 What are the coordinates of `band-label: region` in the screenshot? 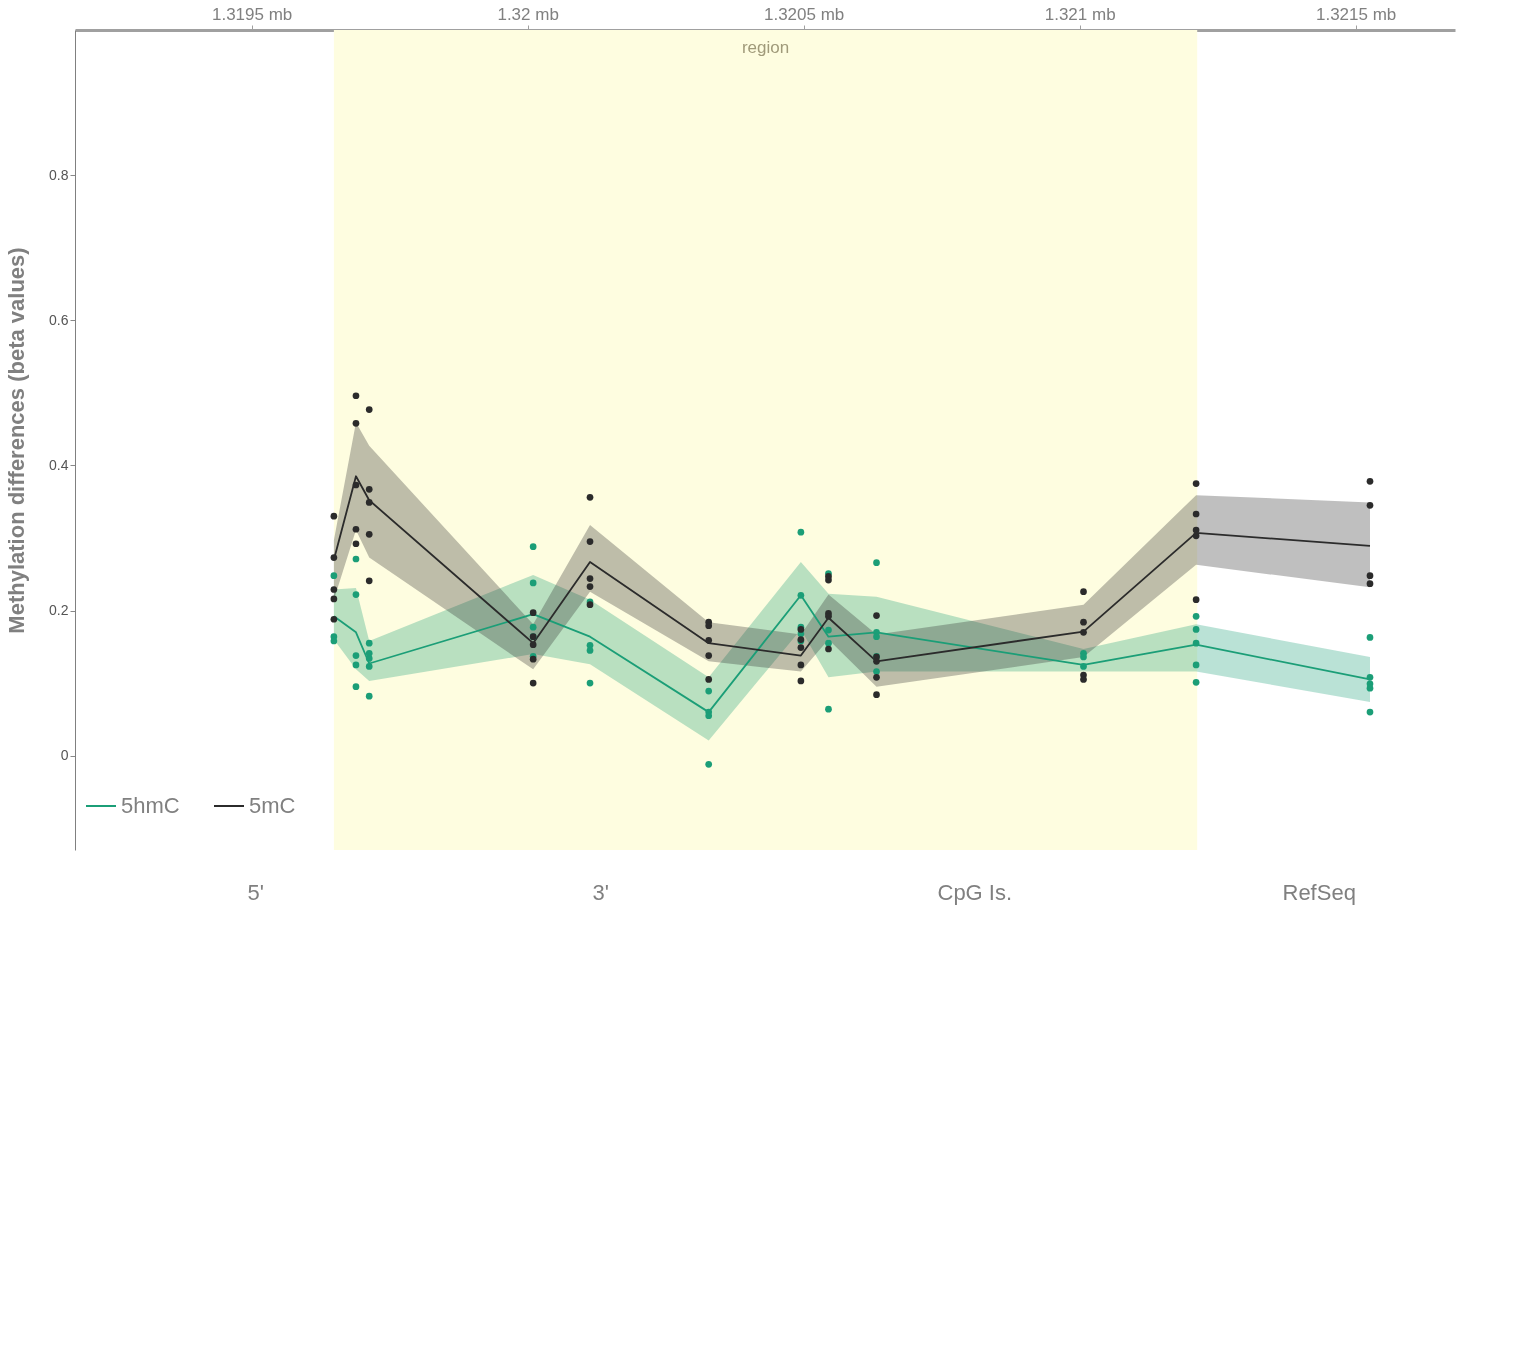 It's located at (765, 47).